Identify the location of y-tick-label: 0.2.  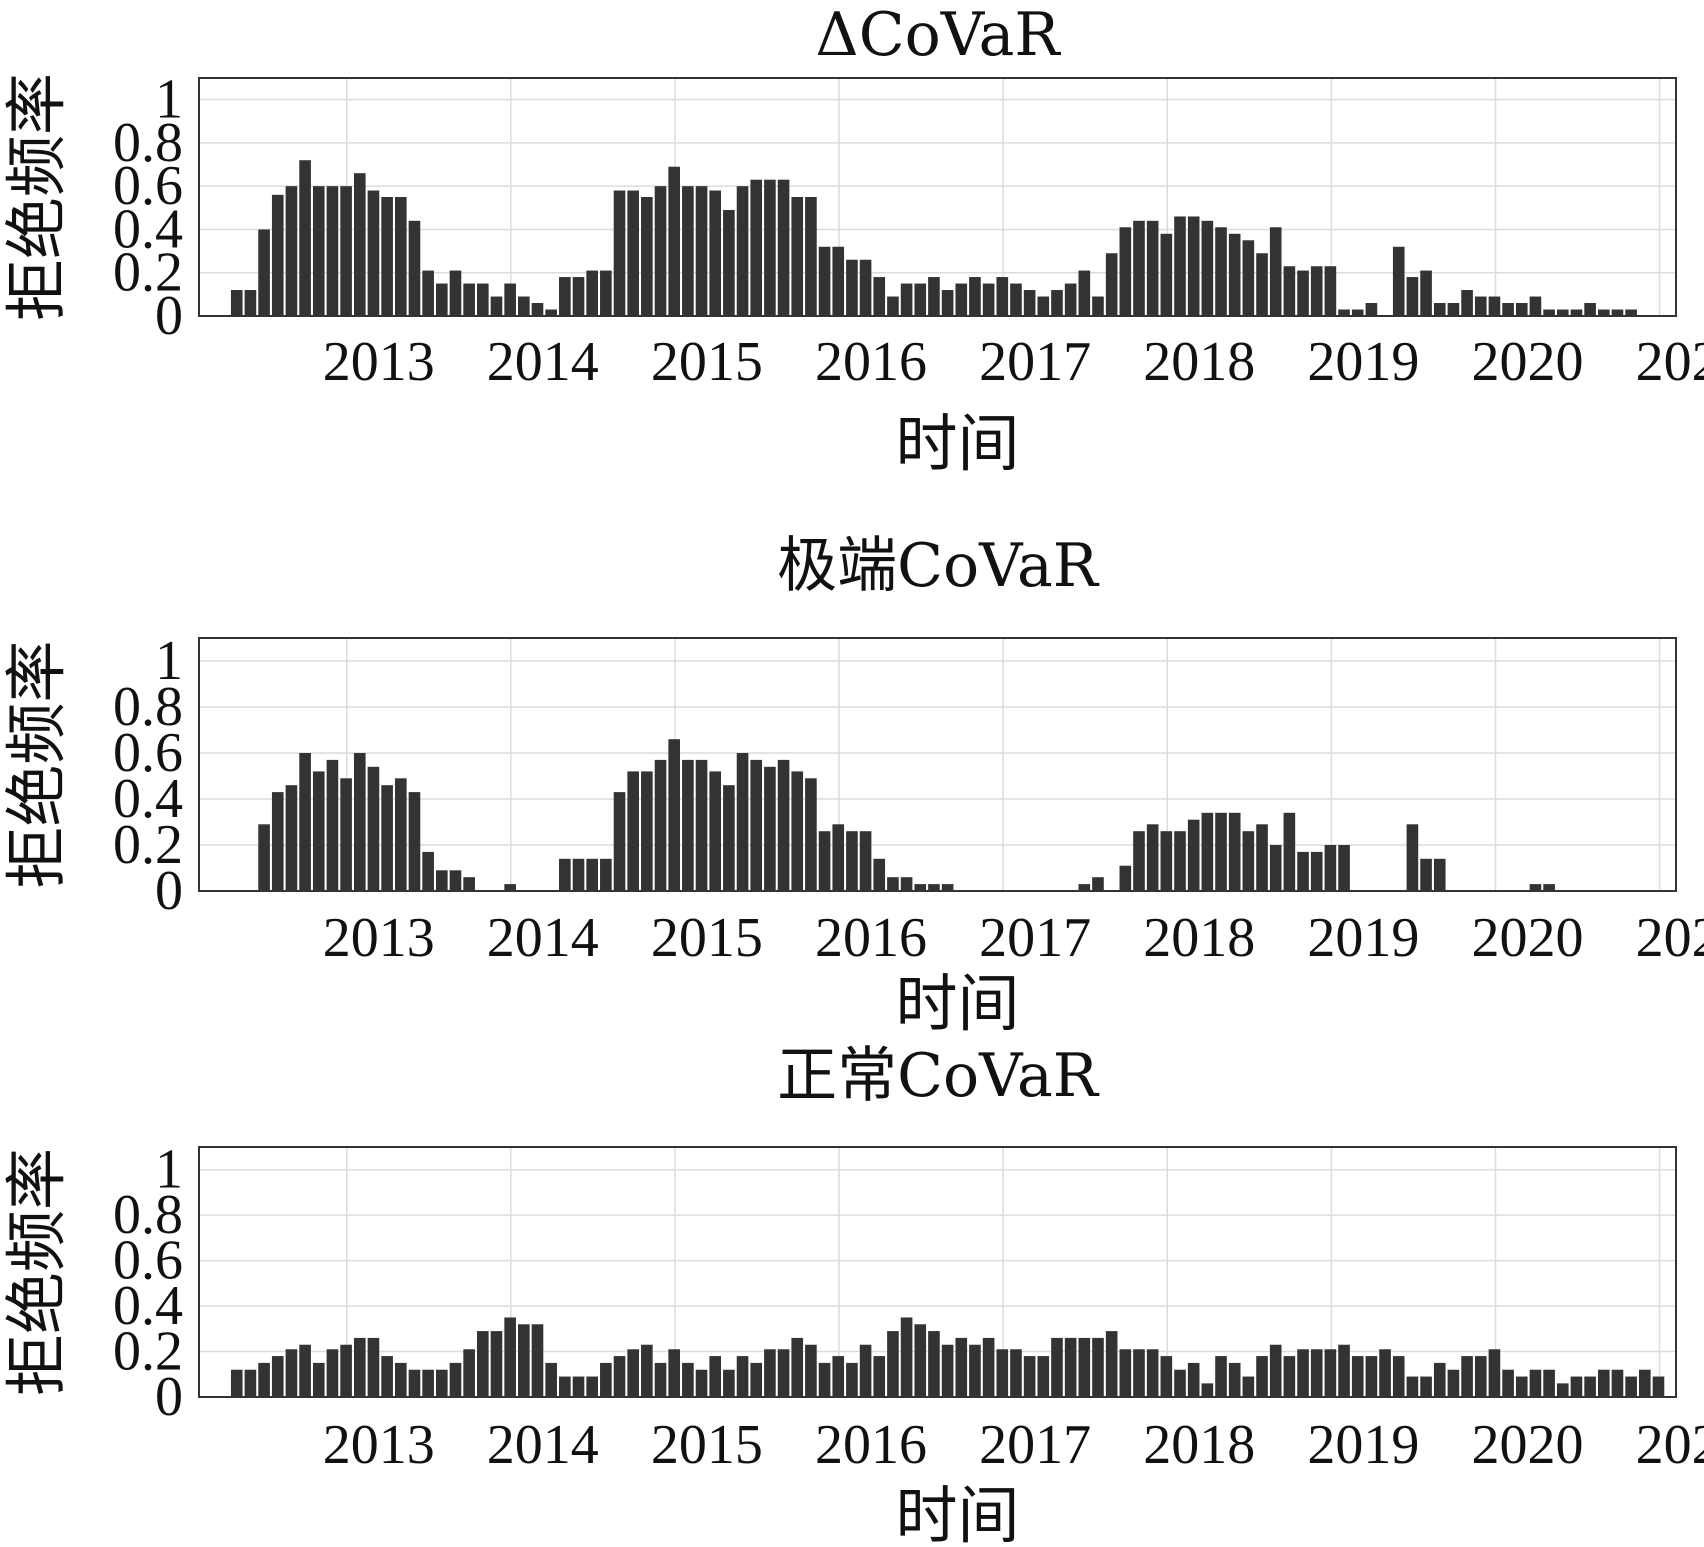
(148, 273).